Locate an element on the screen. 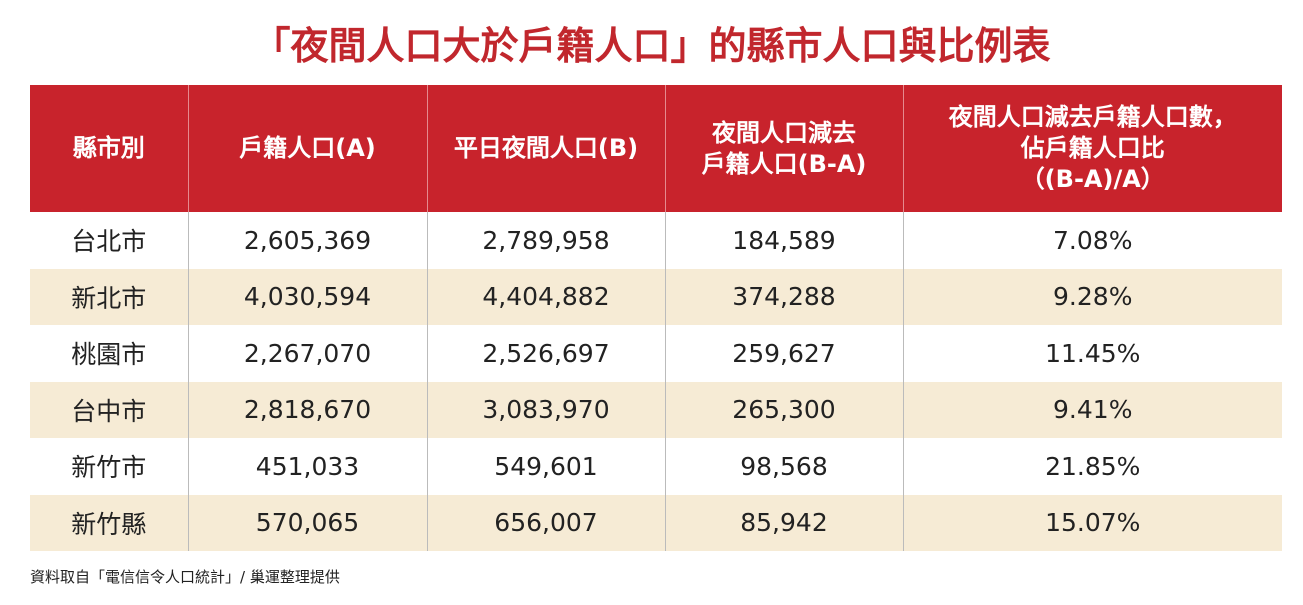 The image size is (1303, 605). source-note: 資料取自「電信信令人口統計」/ 巢運整理提供 is located at coordinates (185, 577).